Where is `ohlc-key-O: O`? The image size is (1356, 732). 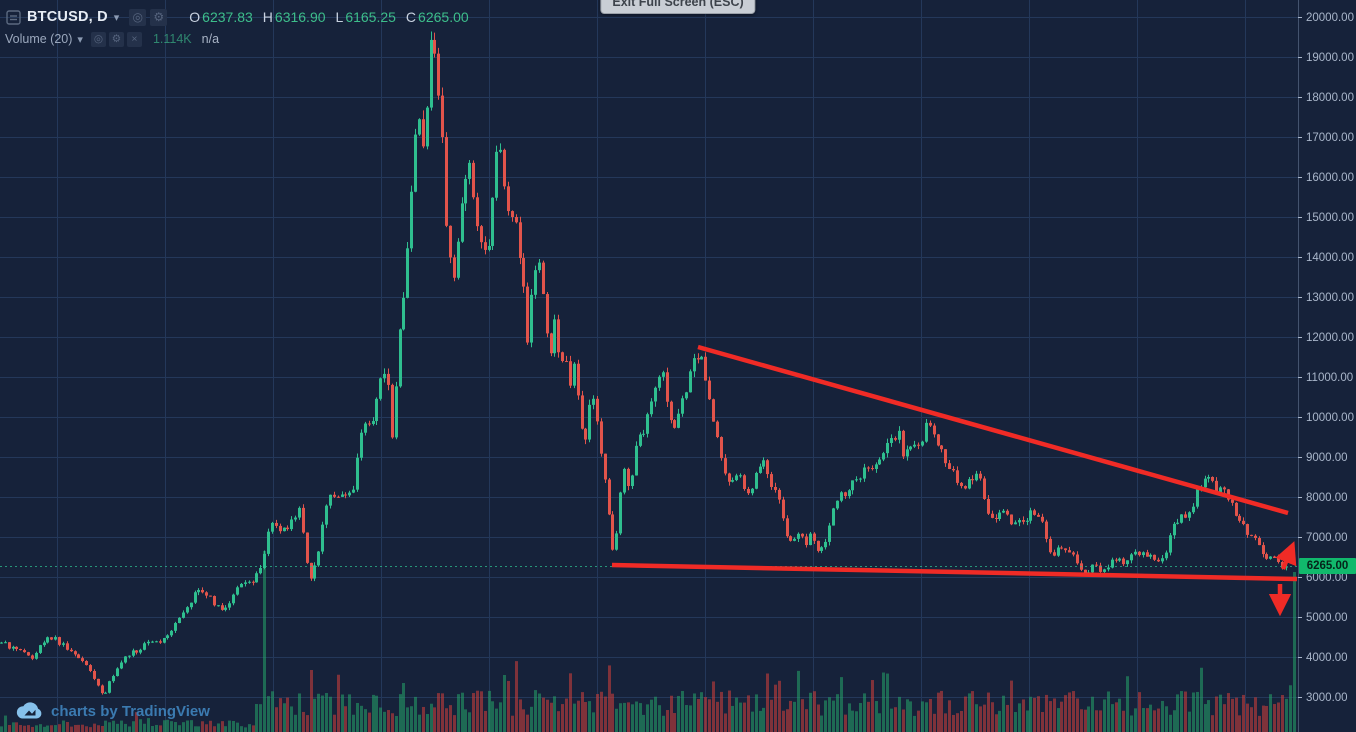
ohlc-key-O: O is located at coordinates (195, 17).